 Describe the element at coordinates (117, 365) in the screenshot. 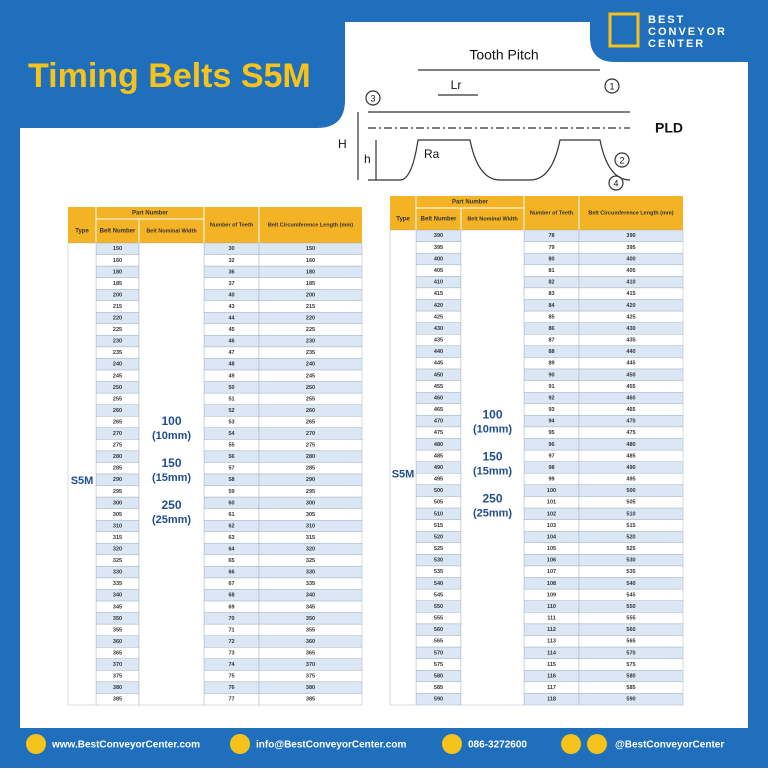

I see `cell-value: 240` at that location.